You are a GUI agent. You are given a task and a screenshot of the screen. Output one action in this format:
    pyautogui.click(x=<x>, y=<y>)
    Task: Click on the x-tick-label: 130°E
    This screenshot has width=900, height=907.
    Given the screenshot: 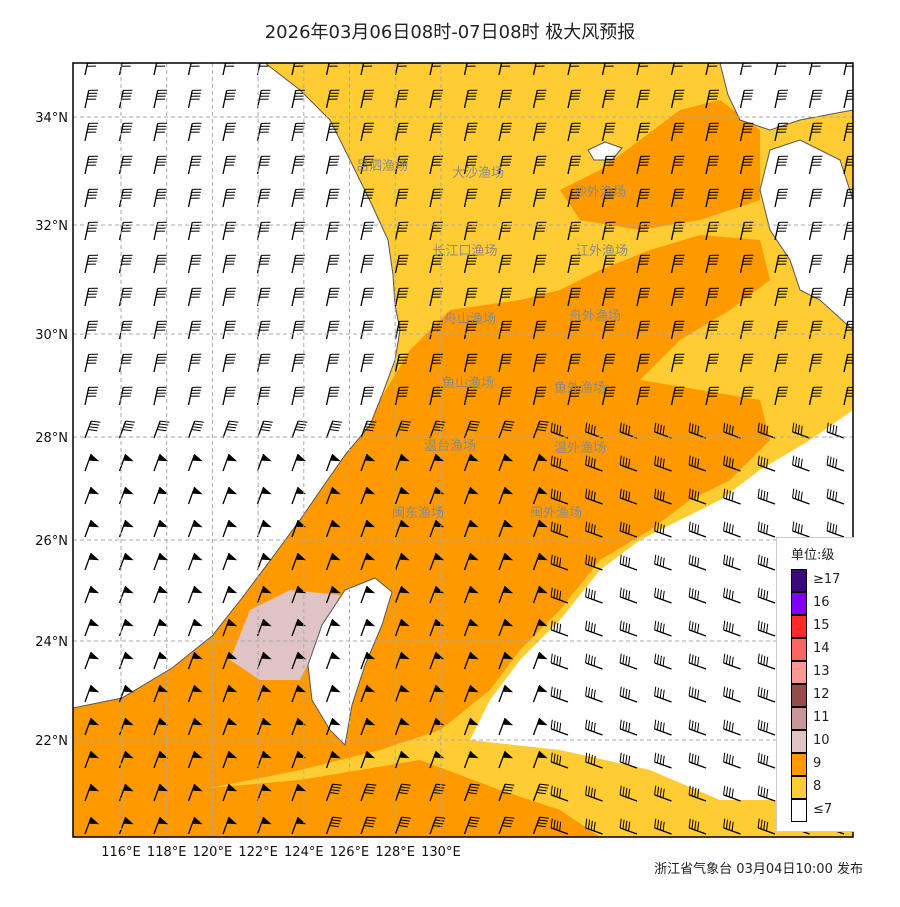 What is the action you would take?
    pyautogui.click(x=441, y=852)
    